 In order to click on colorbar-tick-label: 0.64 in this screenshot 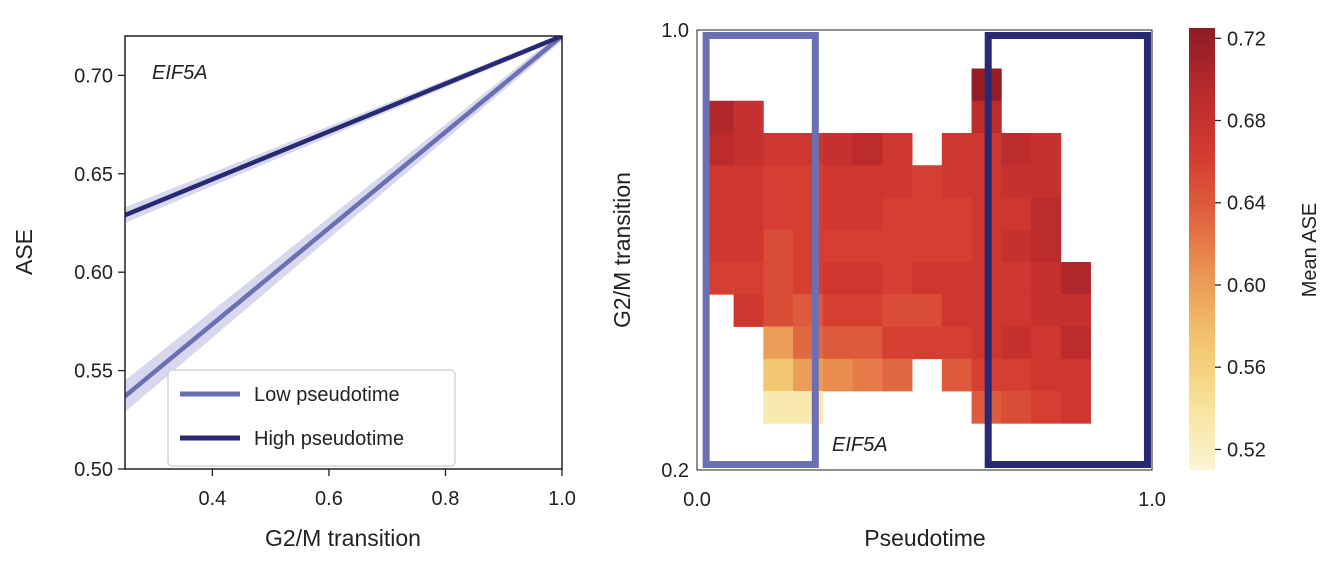, I will do `click(1246, 204)`.